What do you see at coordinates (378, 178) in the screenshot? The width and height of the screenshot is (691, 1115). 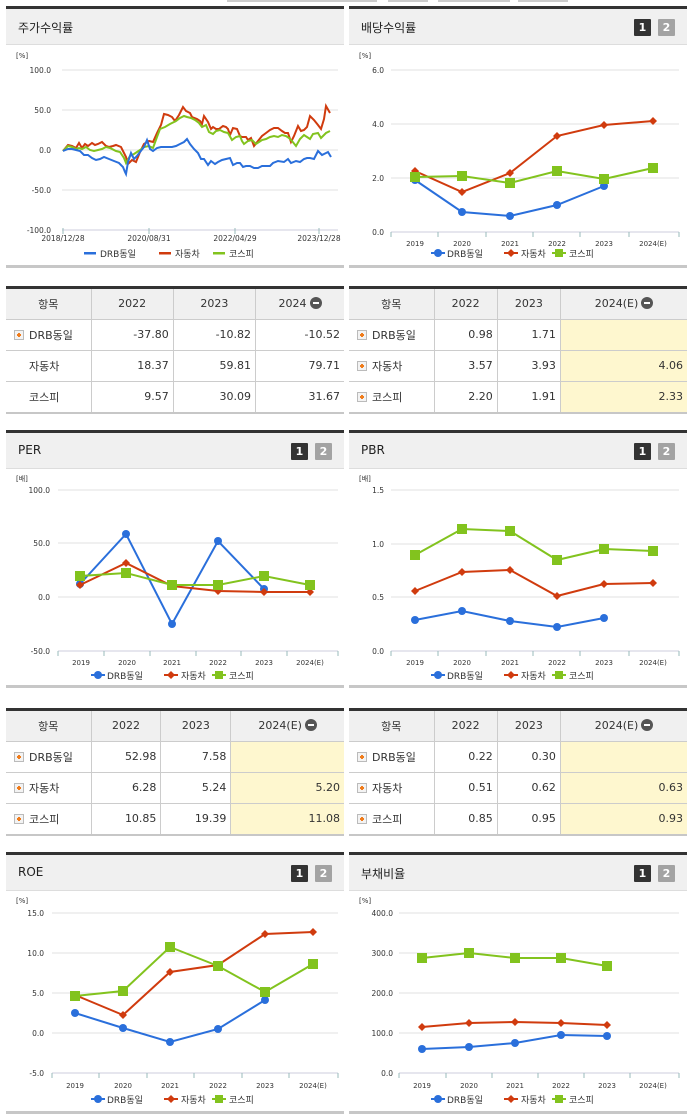 I see `svg-text: 2.0` at bounding box center [378, 178].